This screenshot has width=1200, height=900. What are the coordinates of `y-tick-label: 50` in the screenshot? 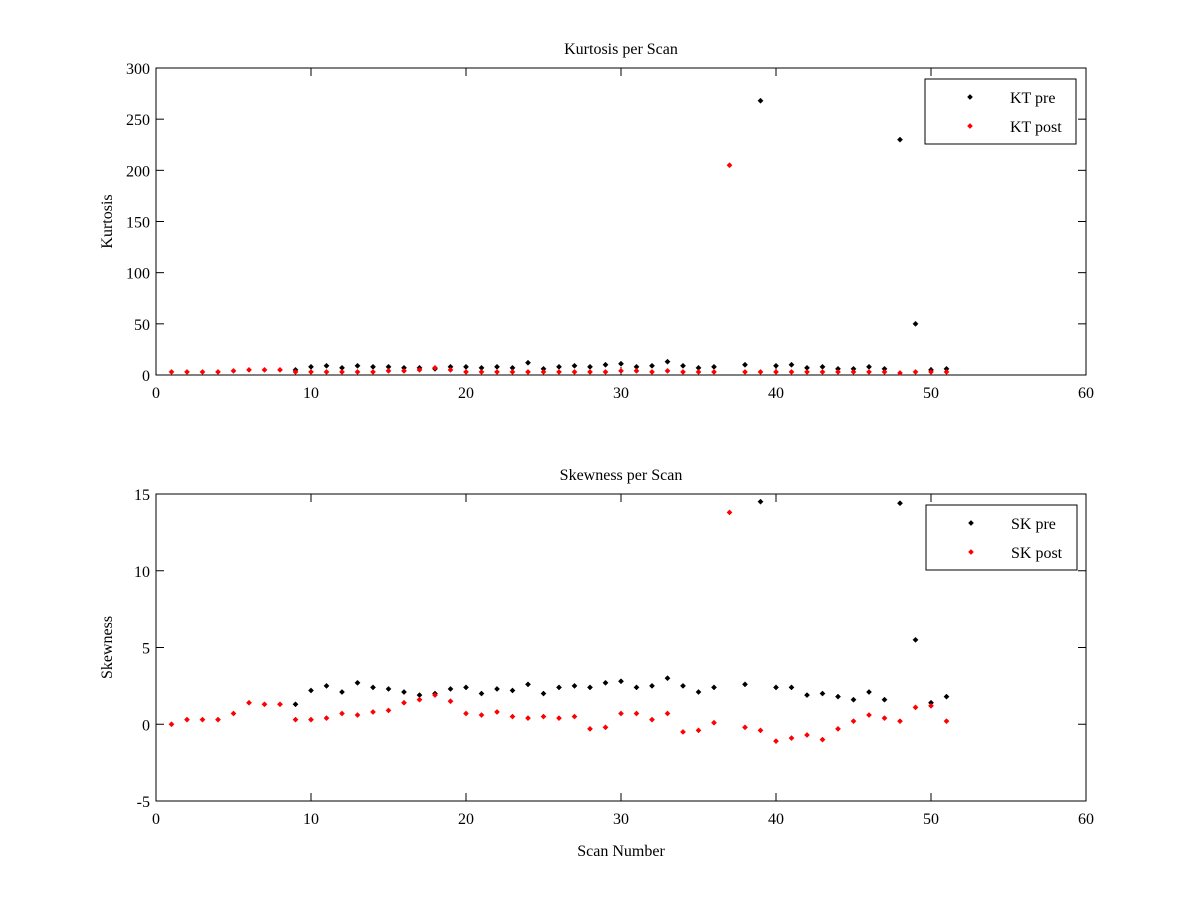 It's located at (142, 325).